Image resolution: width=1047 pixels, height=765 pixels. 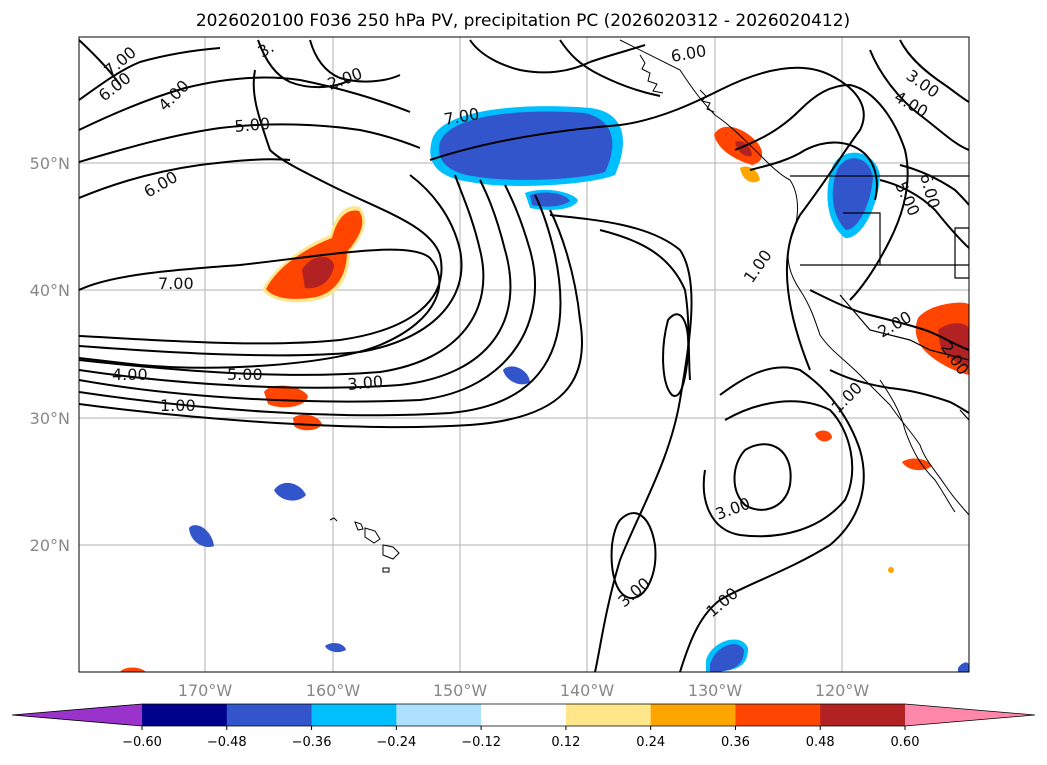 What do you see at coordinates (842, 690) in the screenshot?
I see `lon-label: 120°W` at bounding box center [842, 690].